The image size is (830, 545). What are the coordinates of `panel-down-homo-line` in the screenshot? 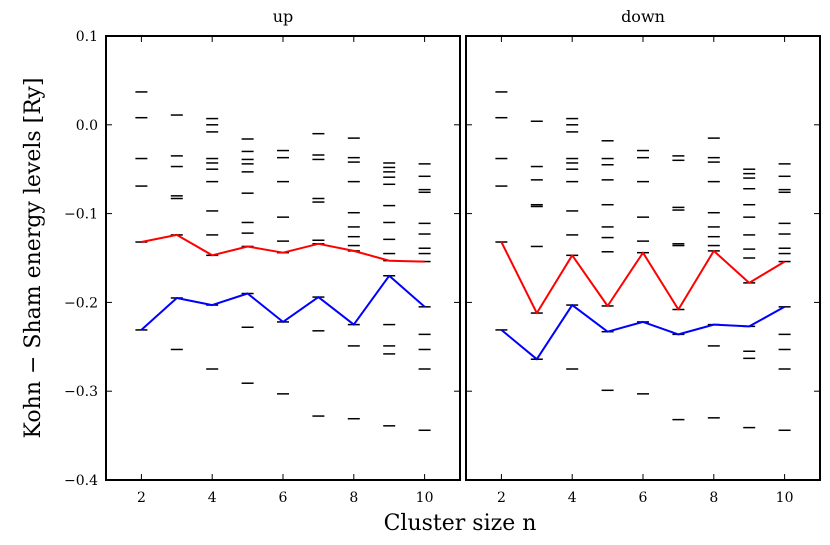 It's located at (643, 332).